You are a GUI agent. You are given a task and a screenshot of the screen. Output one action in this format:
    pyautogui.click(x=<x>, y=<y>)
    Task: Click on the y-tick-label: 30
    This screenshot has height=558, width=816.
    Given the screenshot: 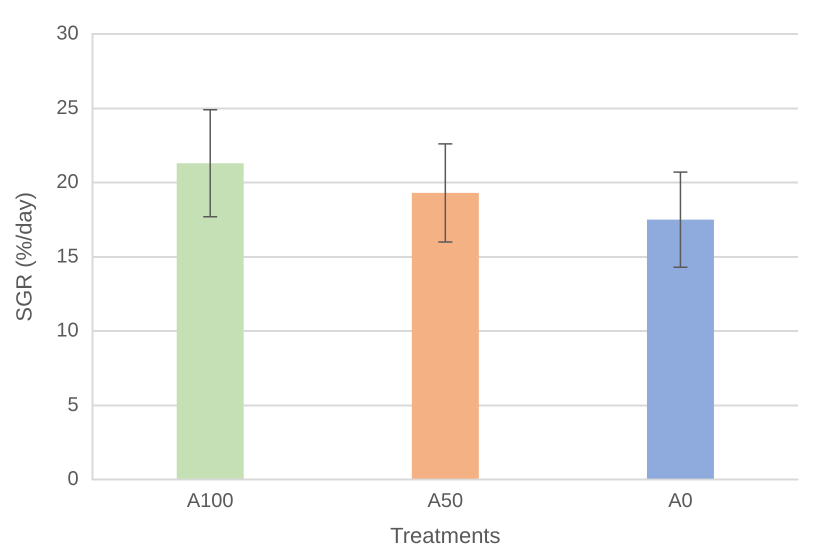 What is the action you would take?
    pyautogui.click(x=67, y=33)
    